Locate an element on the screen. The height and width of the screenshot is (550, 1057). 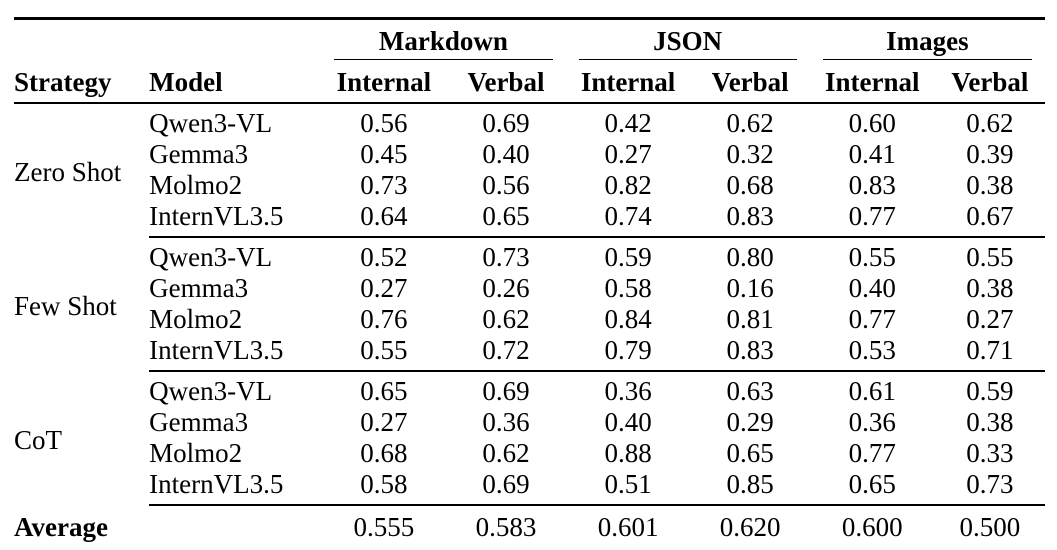
json-verbal-header: Verbal is located at coordinates (750, 82).